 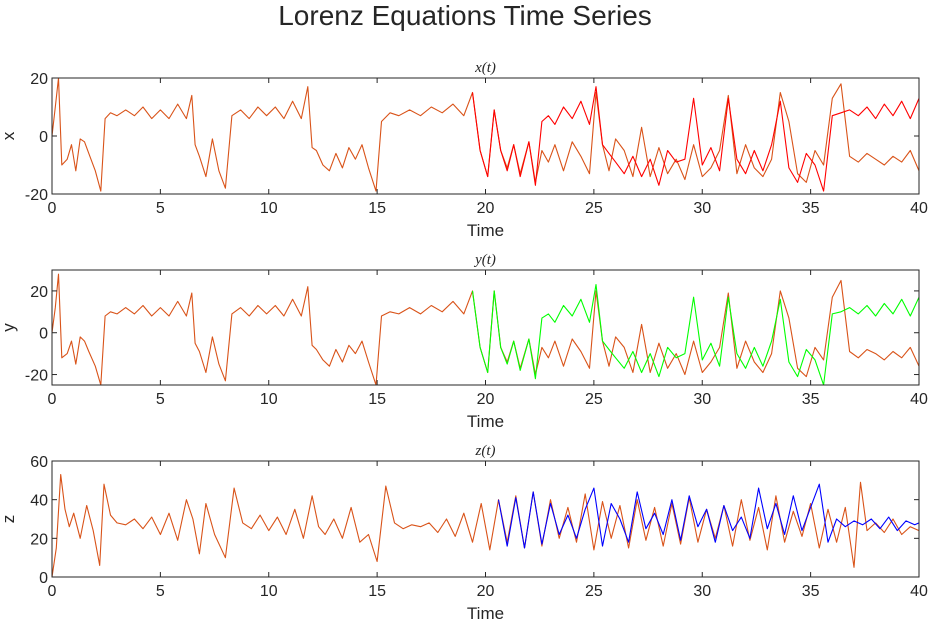 I want to click on y-axis-label: x, so click(x=9, y=135).